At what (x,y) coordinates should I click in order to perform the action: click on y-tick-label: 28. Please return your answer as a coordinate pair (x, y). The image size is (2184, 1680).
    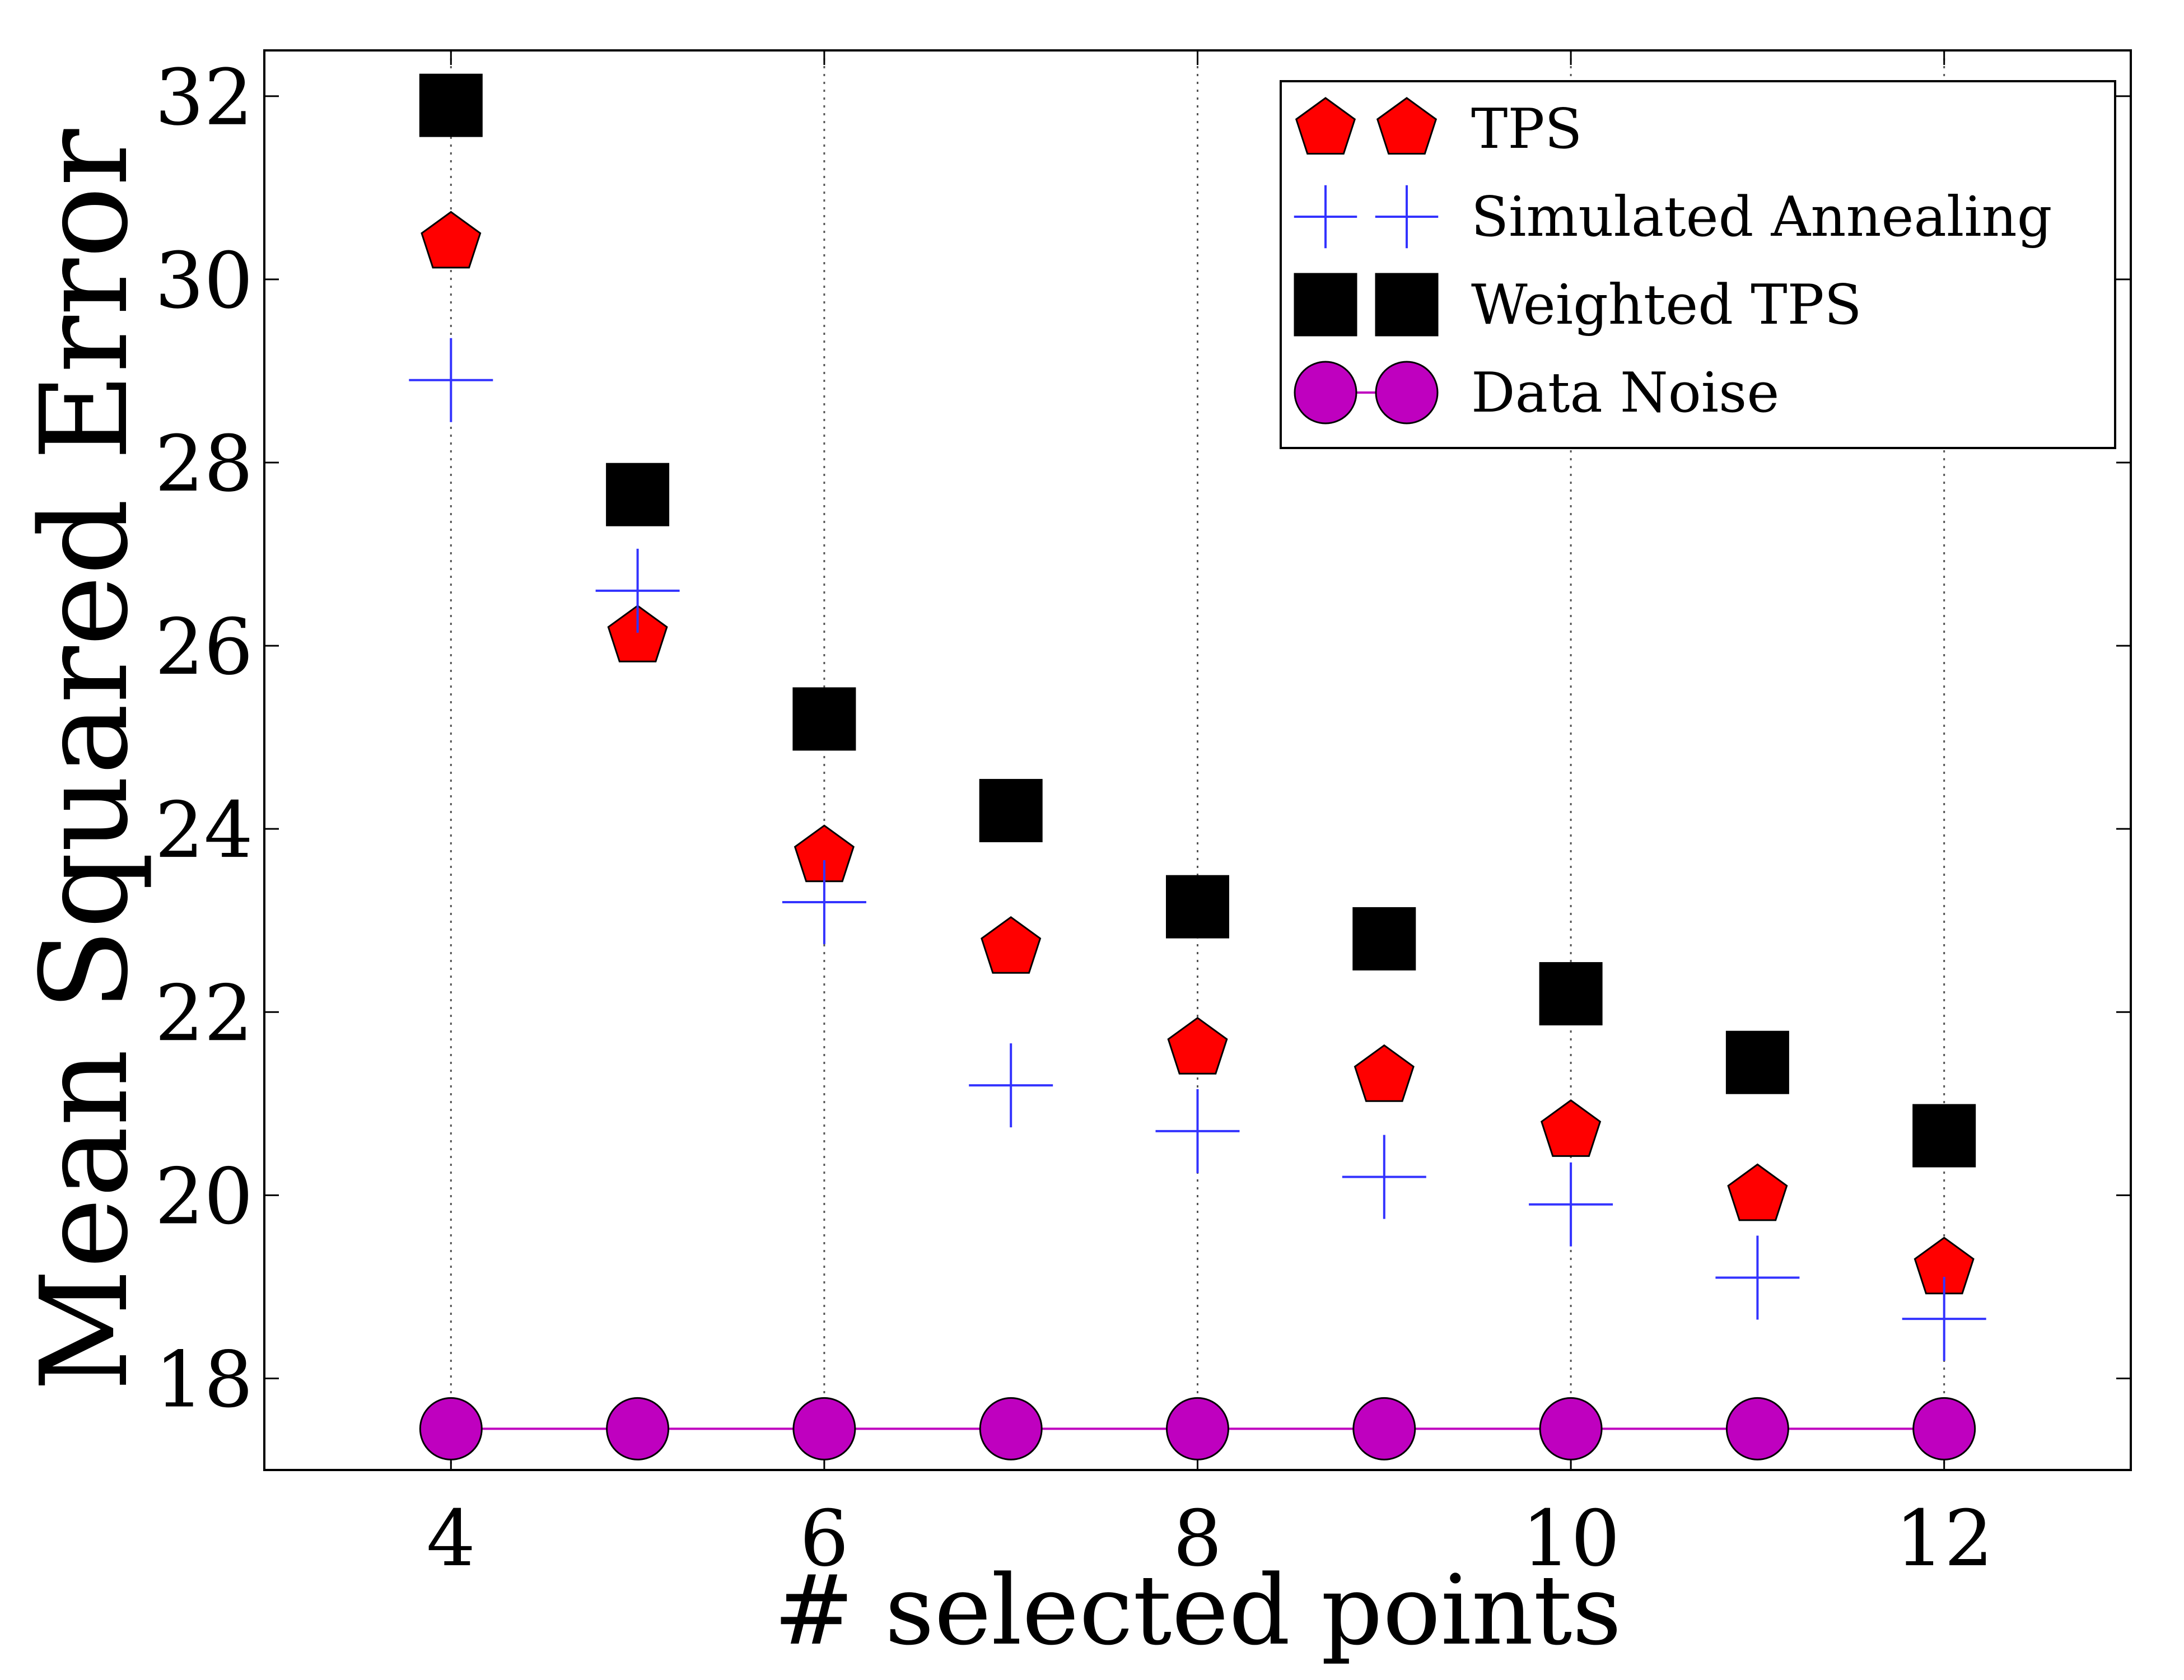
    Looking at the image, I should click on (204, 464).